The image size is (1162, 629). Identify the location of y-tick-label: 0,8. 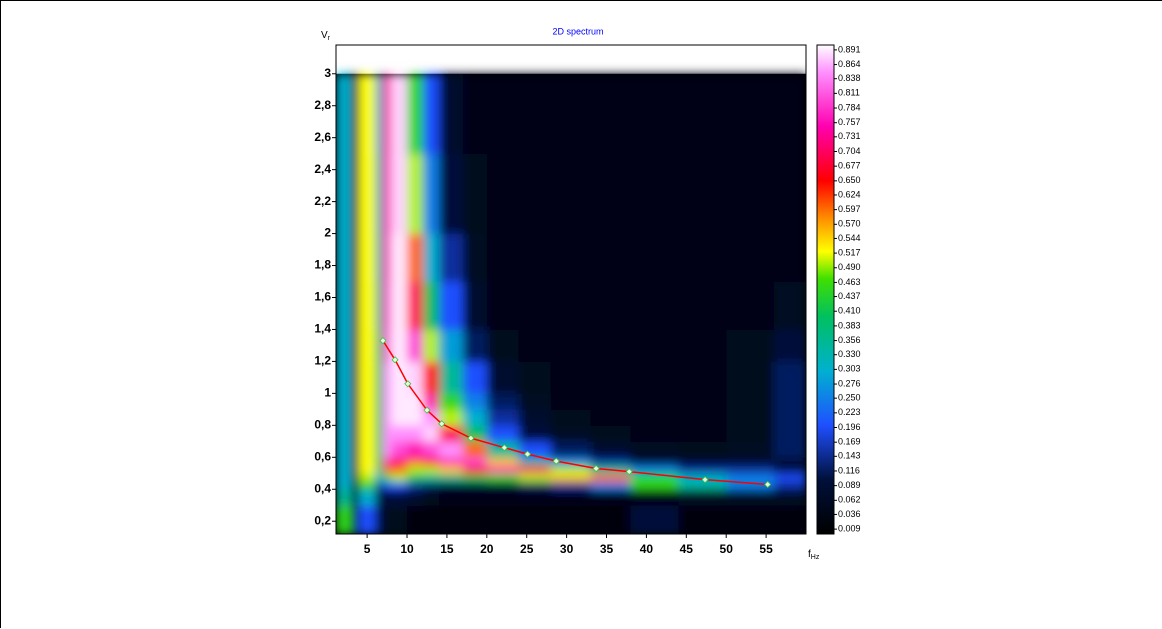
(322, 425).